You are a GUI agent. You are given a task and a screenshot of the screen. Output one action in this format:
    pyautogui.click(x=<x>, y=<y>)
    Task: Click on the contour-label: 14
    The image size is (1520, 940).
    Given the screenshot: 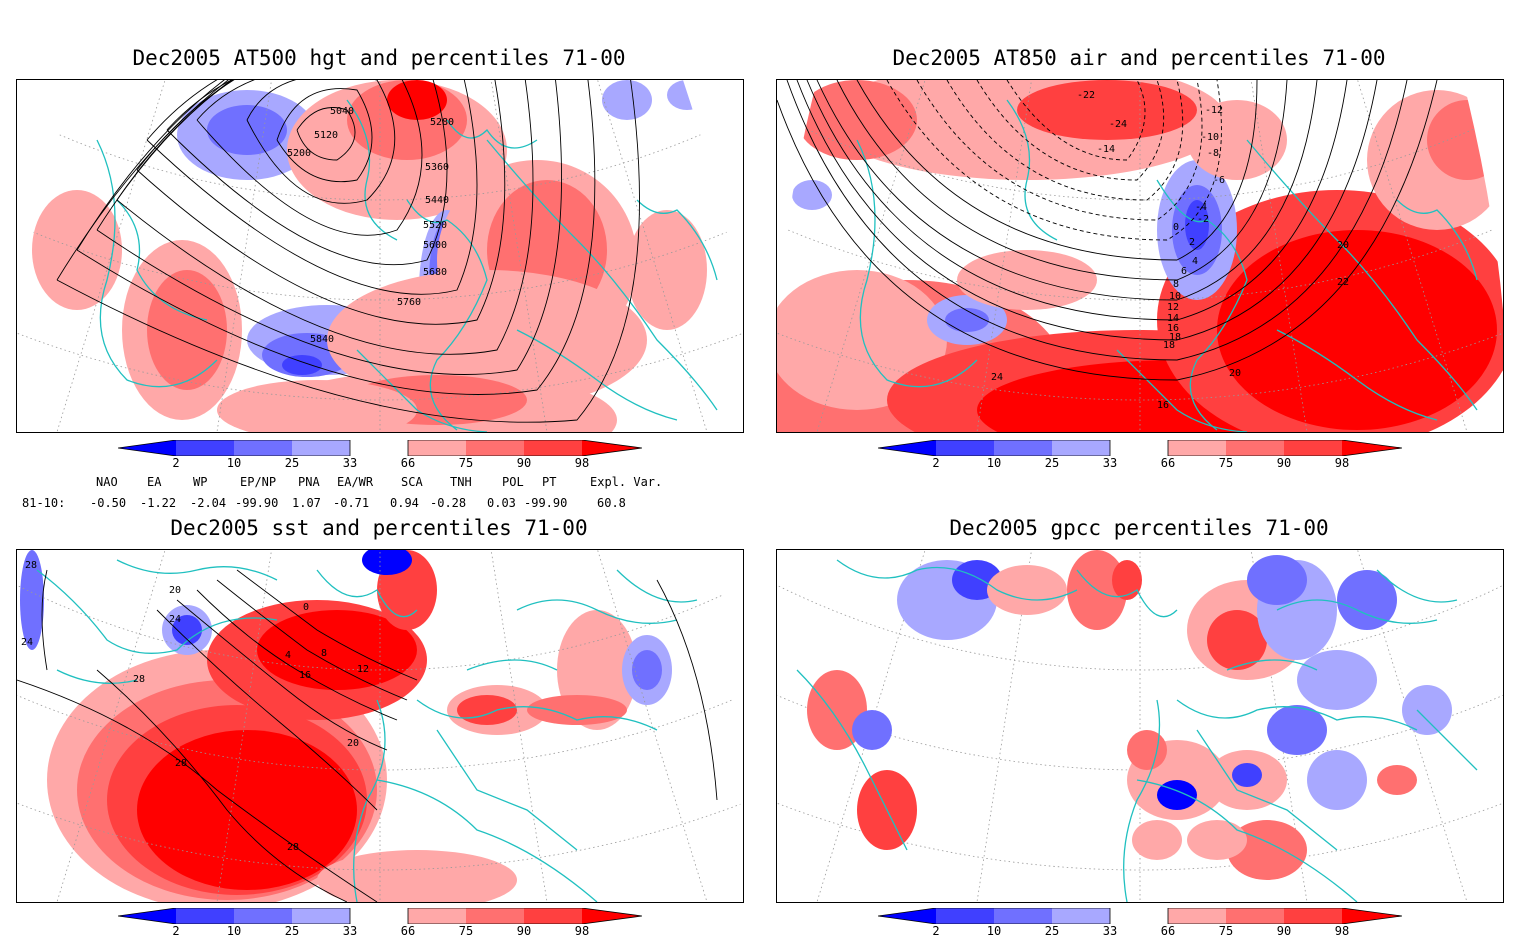 What is the action you would take?
    pyautogui.click(x=1173, y=318)
    